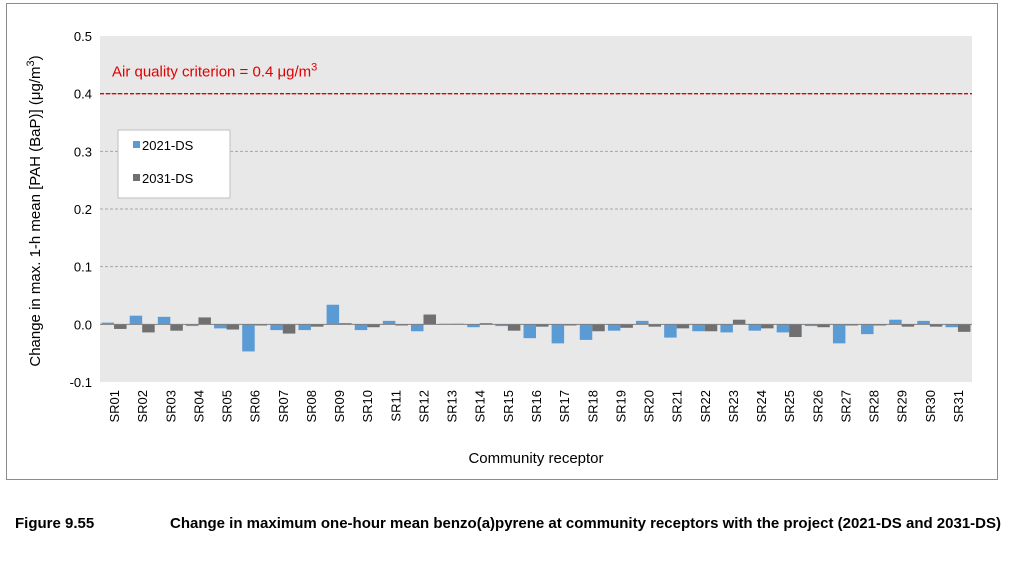 The image size is (1029, 563). I want to click on bar-2021-ds-sr06, so click(248, 338).